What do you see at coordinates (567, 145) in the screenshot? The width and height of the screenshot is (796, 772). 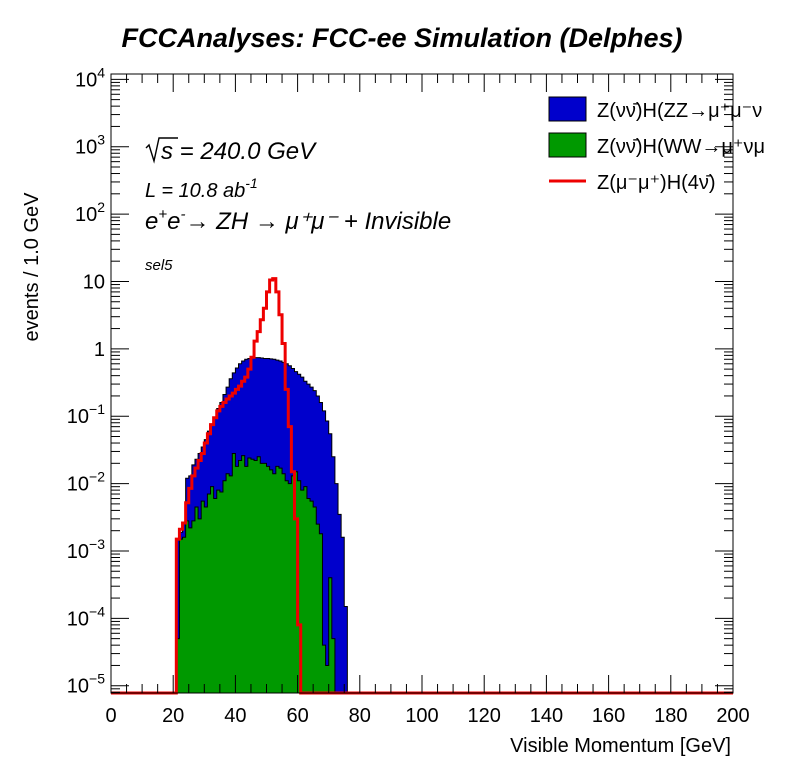 I see `legend-swatch-ww` at bounding box center [567, 145].